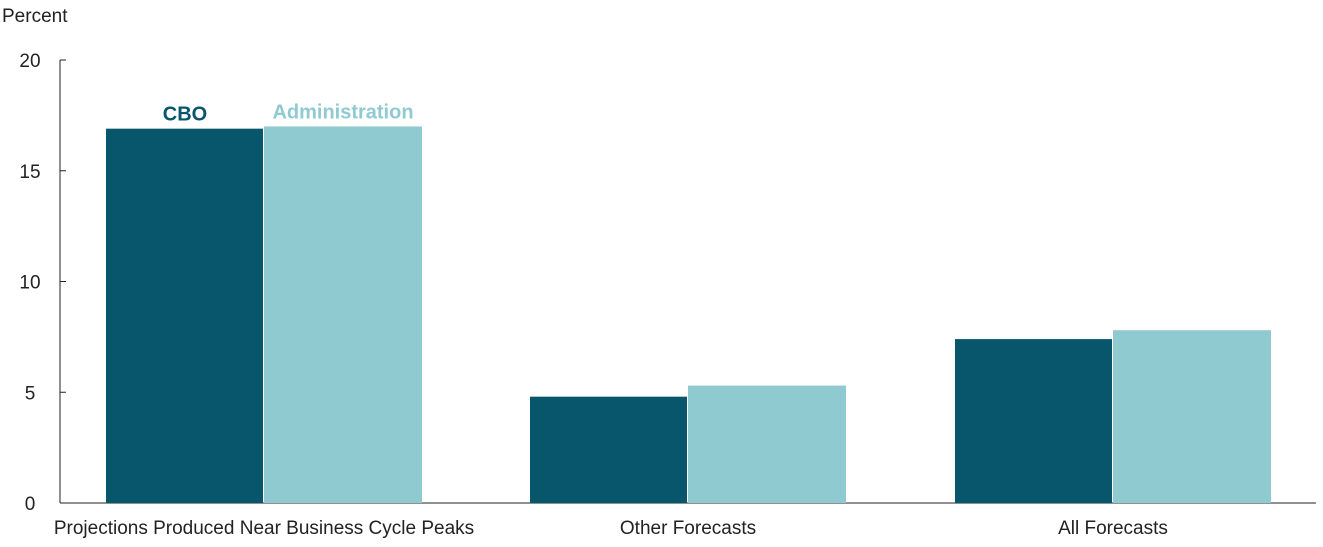 This screenshot has width=1323, height=547. Describe the element at coordinates (185, 115) in the screenshot. I see `legend-label-cbo: CBO` at that location.